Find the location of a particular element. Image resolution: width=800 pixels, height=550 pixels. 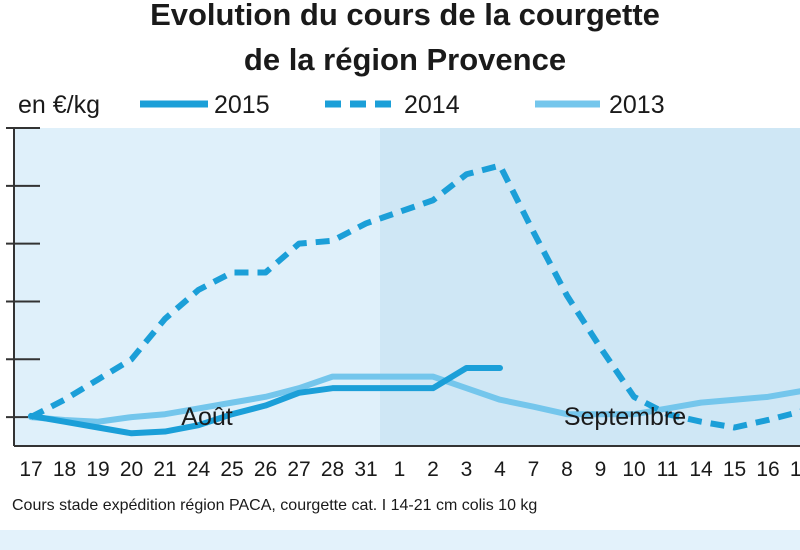

series-2015-line is located at coordinates (265, 400).